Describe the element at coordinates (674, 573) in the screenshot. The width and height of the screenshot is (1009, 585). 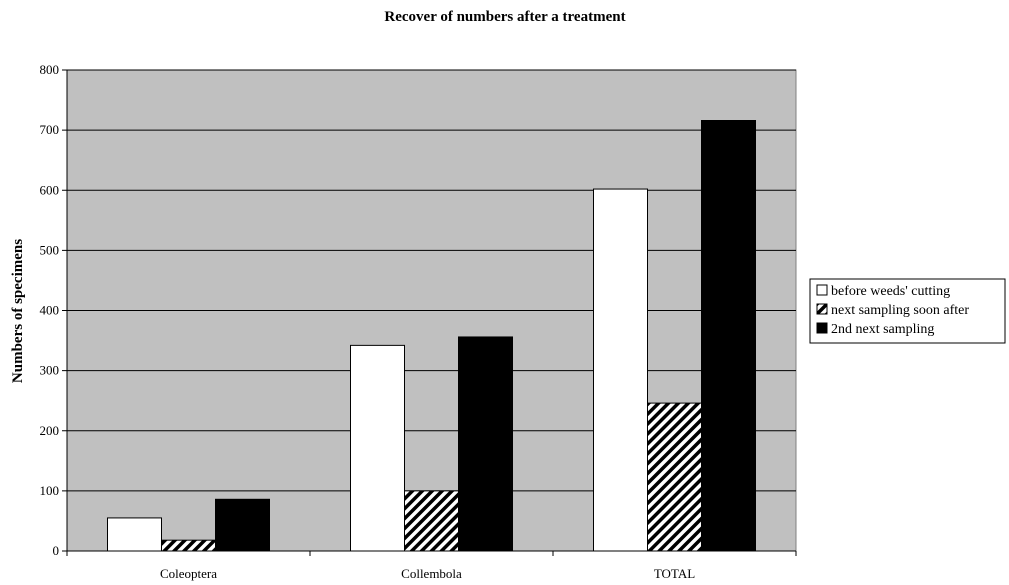
I see `x-tick-label: TOTAL` at that location.